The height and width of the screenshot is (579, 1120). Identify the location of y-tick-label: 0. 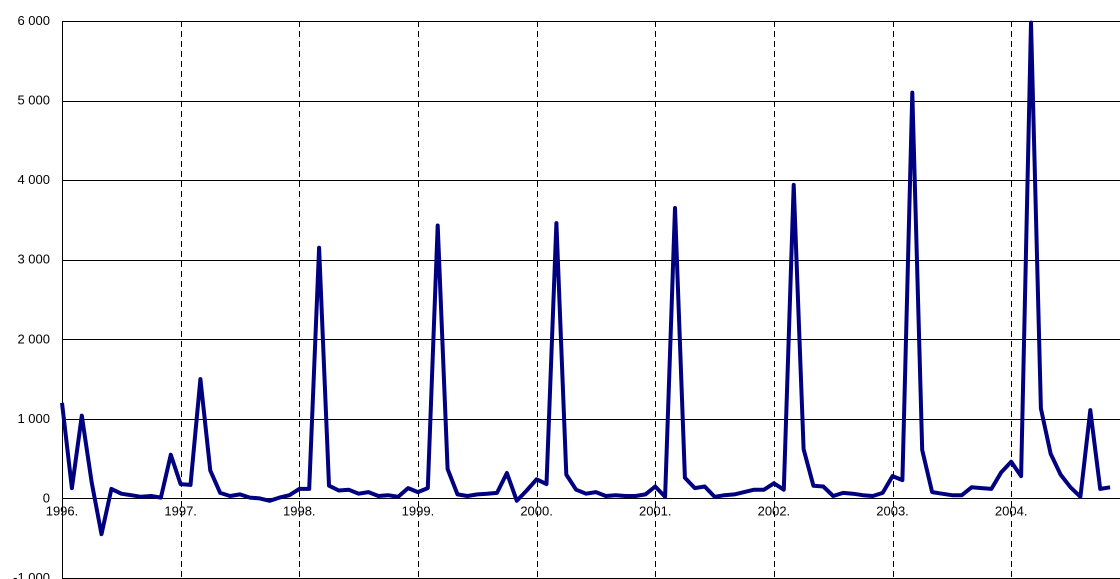
(46, 497).